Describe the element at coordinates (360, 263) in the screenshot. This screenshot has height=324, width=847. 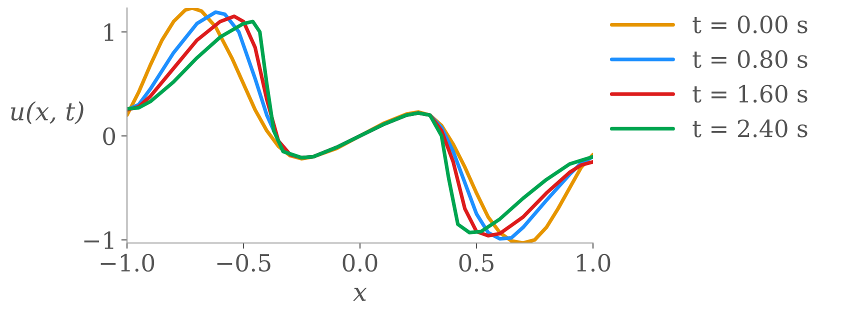
I see `x-tick-label: 0.0` at that location.